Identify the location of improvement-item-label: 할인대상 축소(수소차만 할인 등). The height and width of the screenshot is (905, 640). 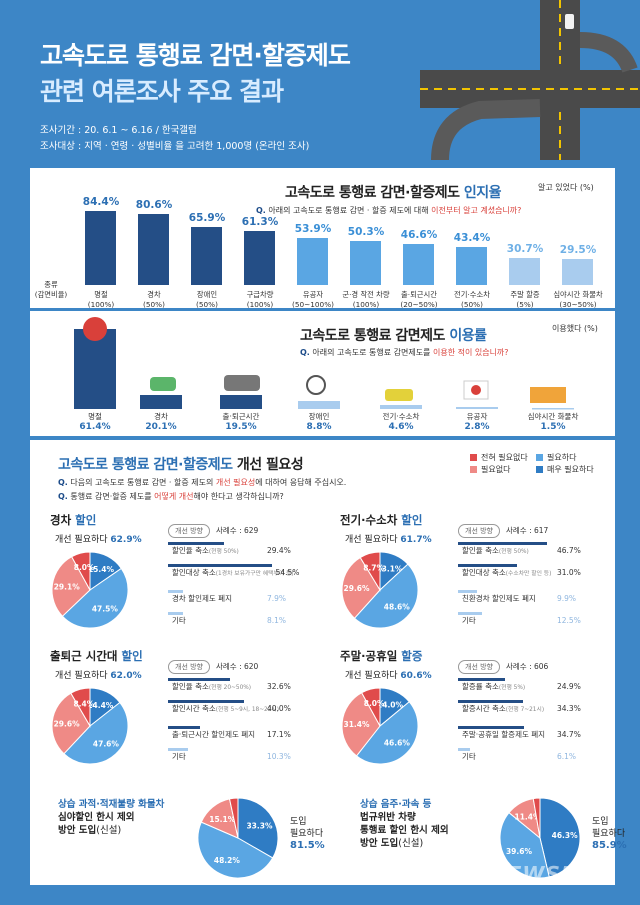
(506, 573).